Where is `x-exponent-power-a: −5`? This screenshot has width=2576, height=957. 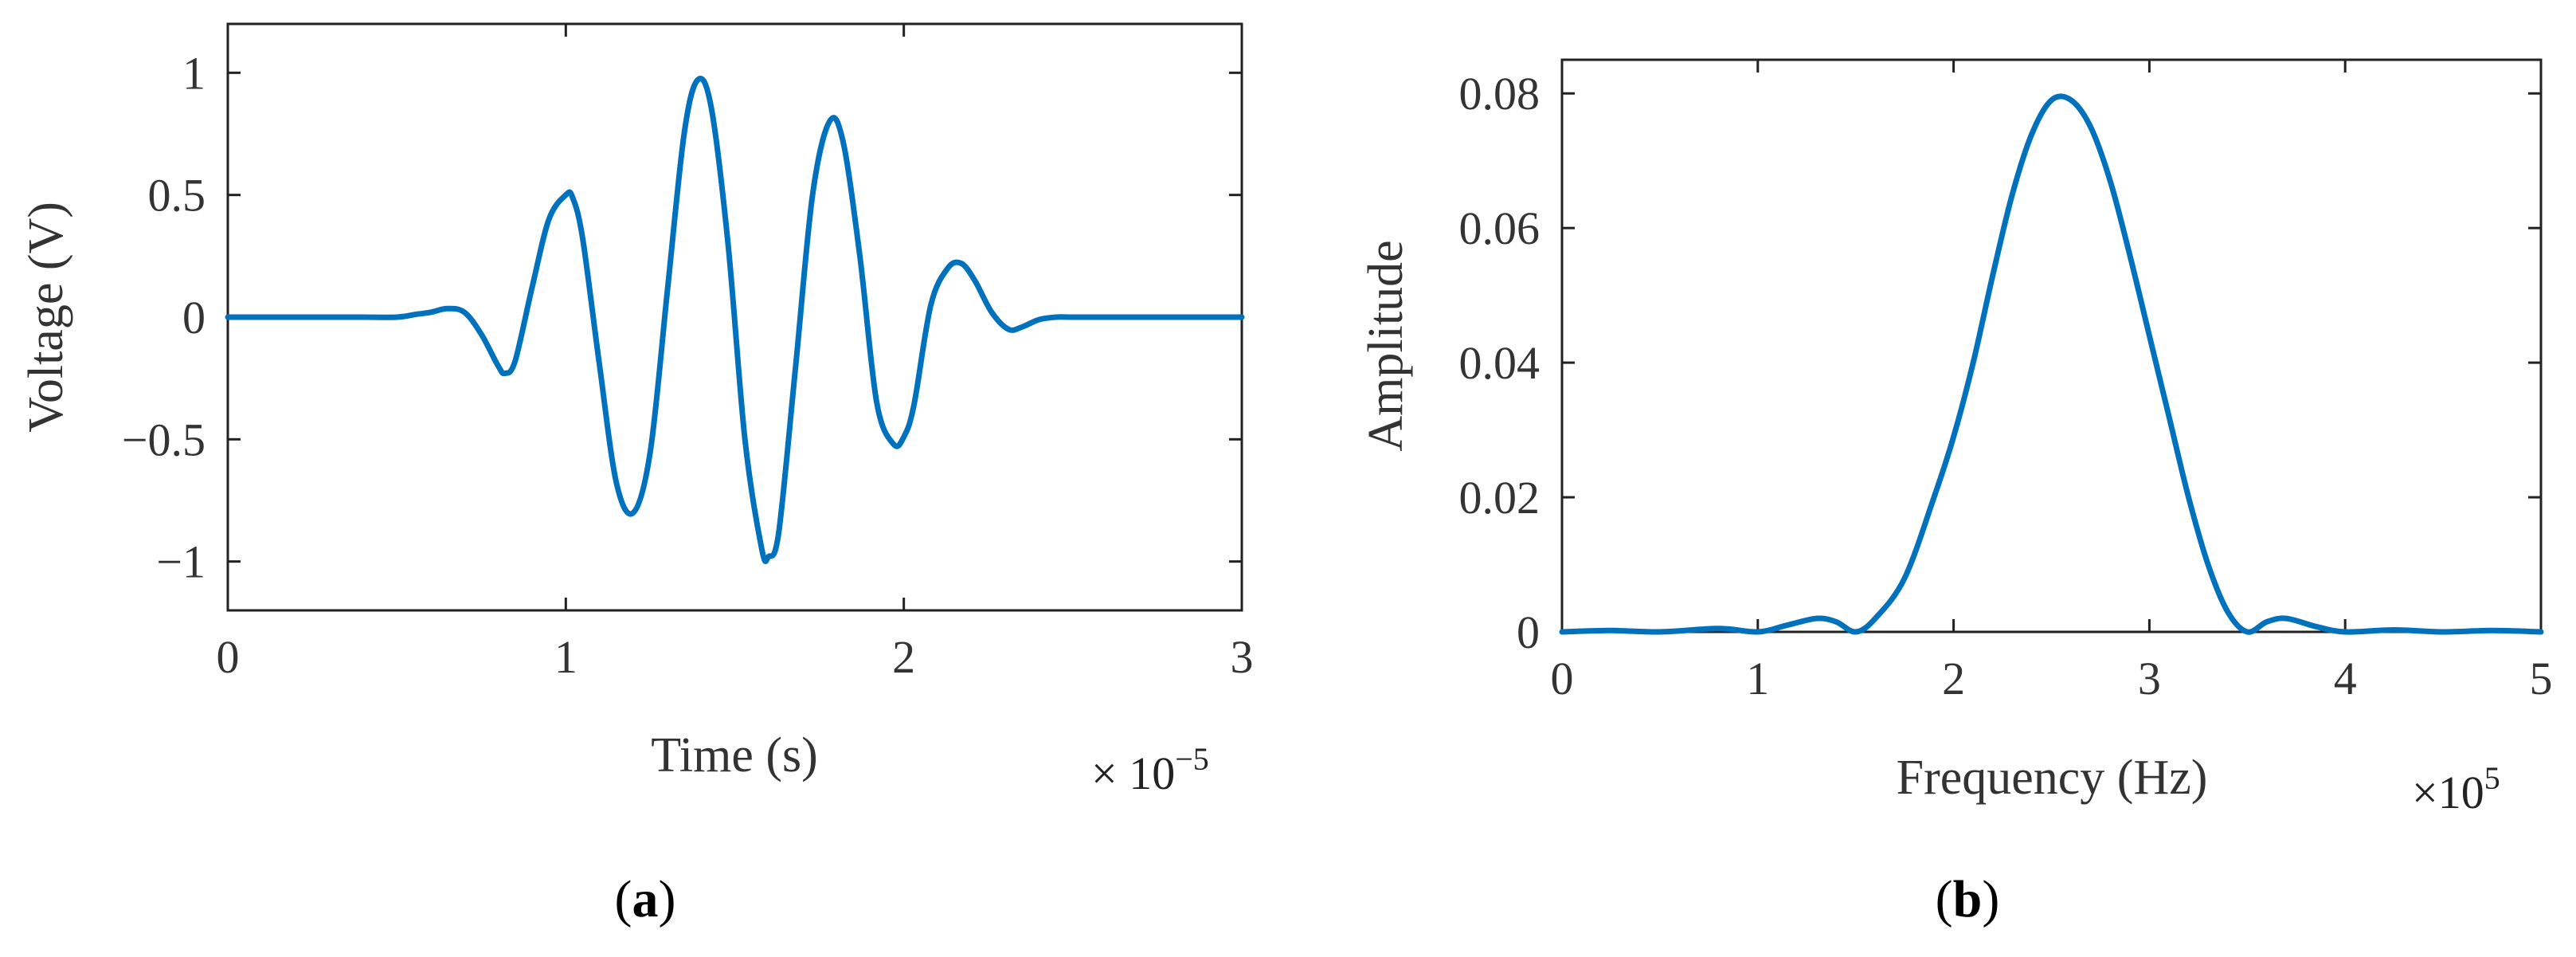
x-exponent-power-a: −5 is located at coordinates (1192, 759).